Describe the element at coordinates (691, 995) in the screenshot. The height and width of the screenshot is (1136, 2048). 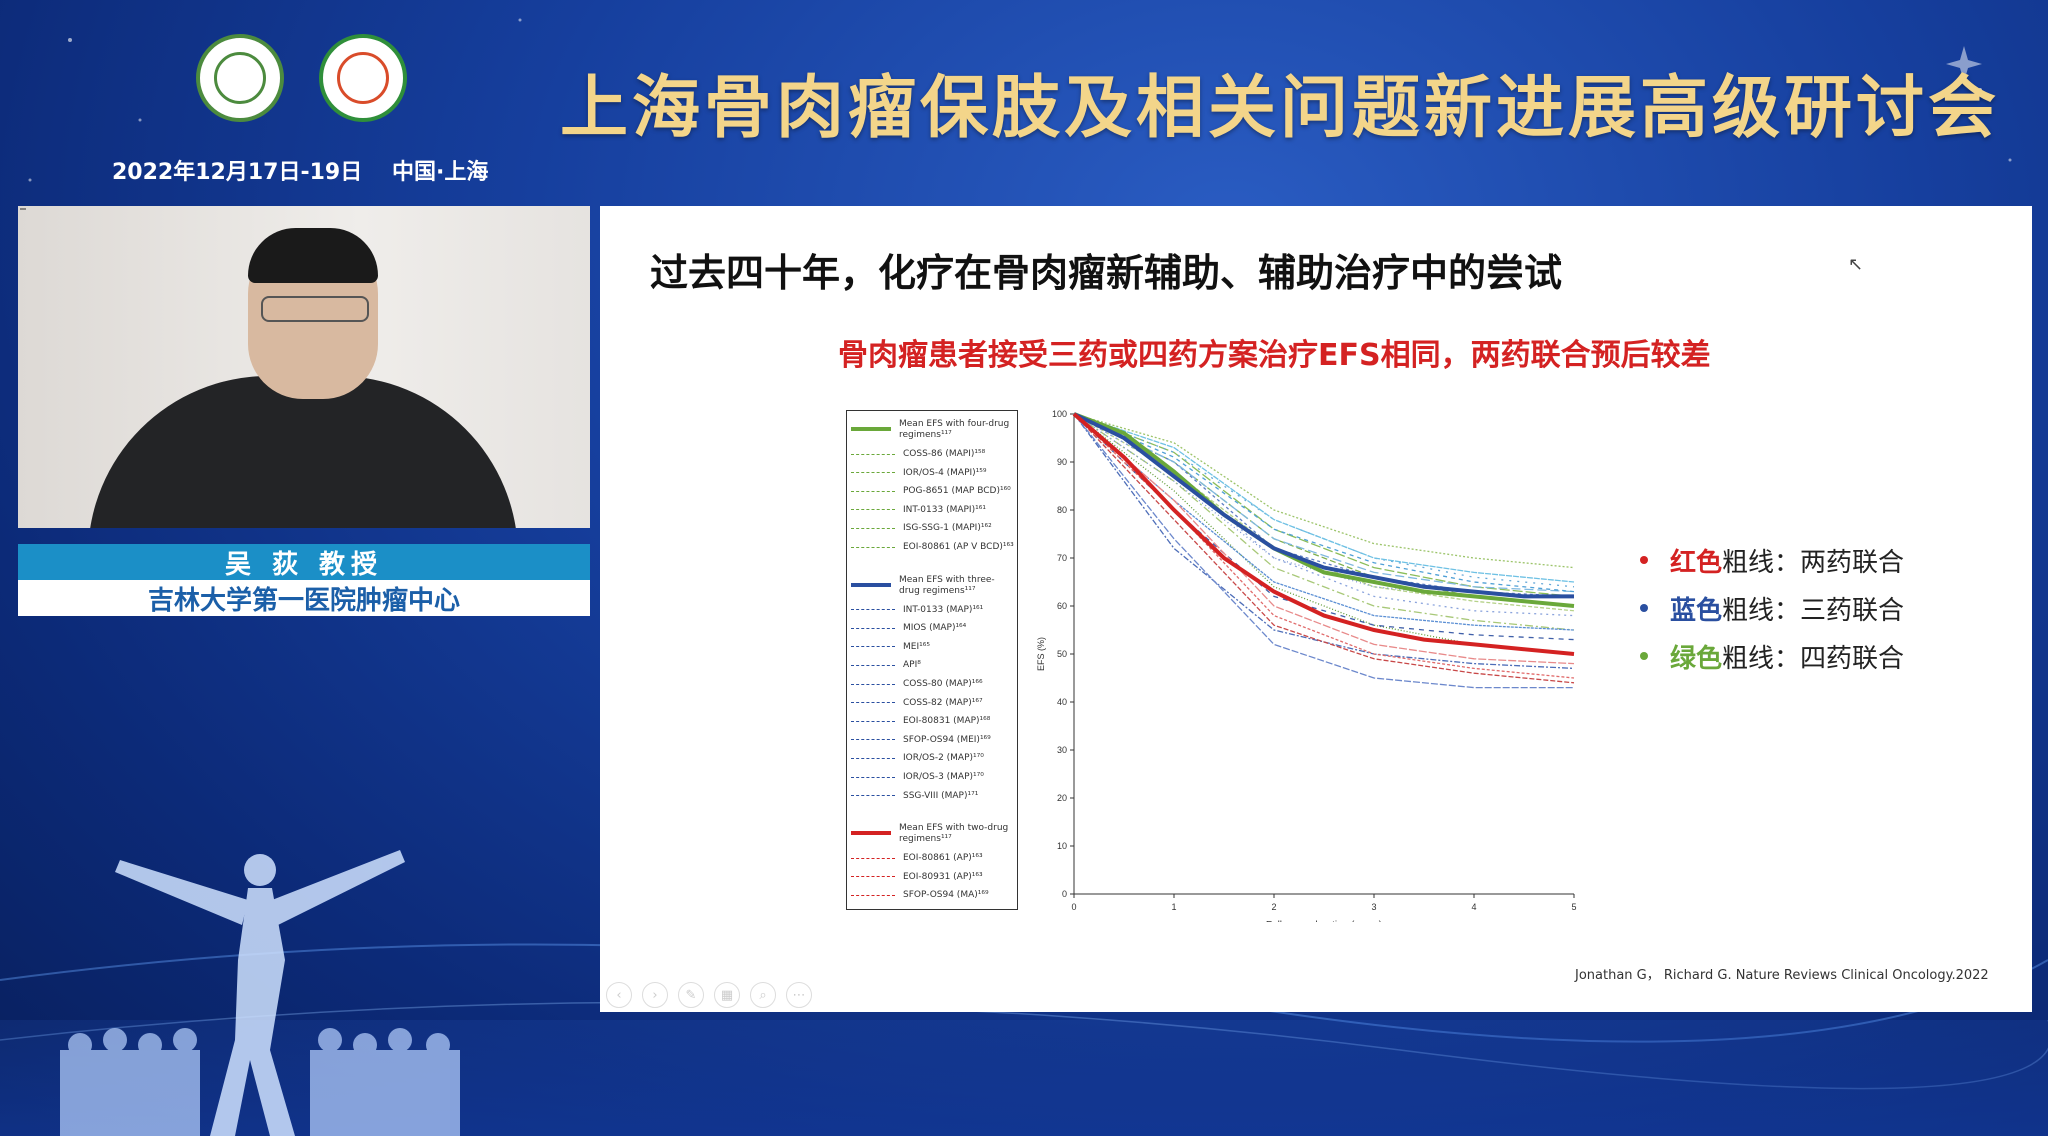
I see `pen-icon: ✎` at that location.